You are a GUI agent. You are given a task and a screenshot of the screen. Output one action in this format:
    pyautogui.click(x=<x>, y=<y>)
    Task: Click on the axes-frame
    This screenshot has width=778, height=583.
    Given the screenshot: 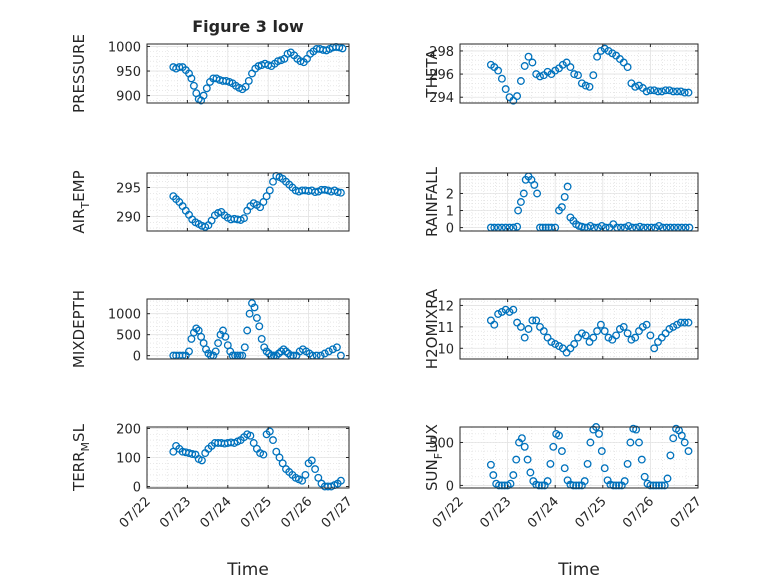 What is the action you would take?
    pyautogui.click(x=579, y=73)
    